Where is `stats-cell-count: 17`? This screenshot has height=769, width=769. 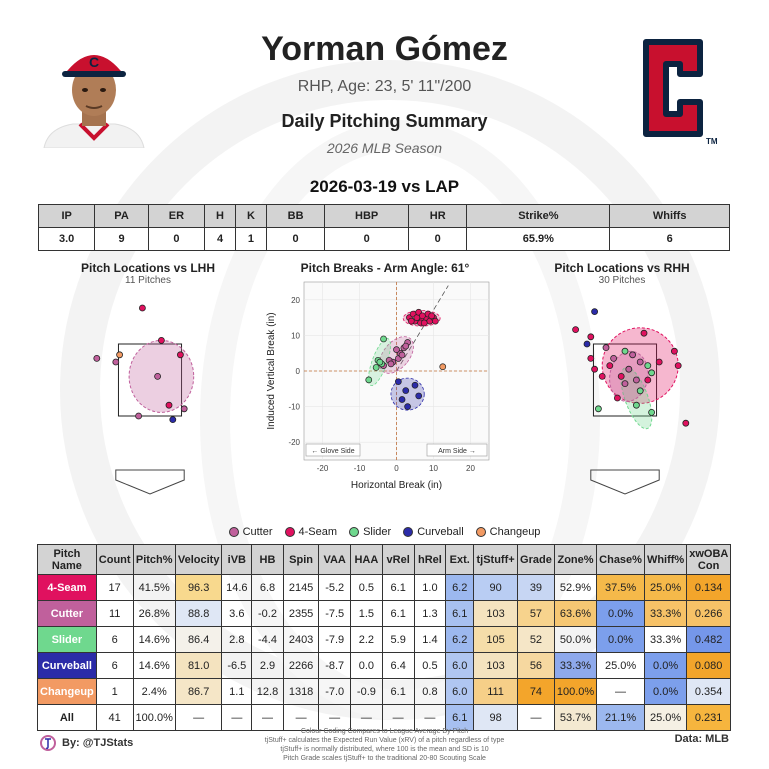 stats-cell-count: 17 is located at coordinates (114, 587).